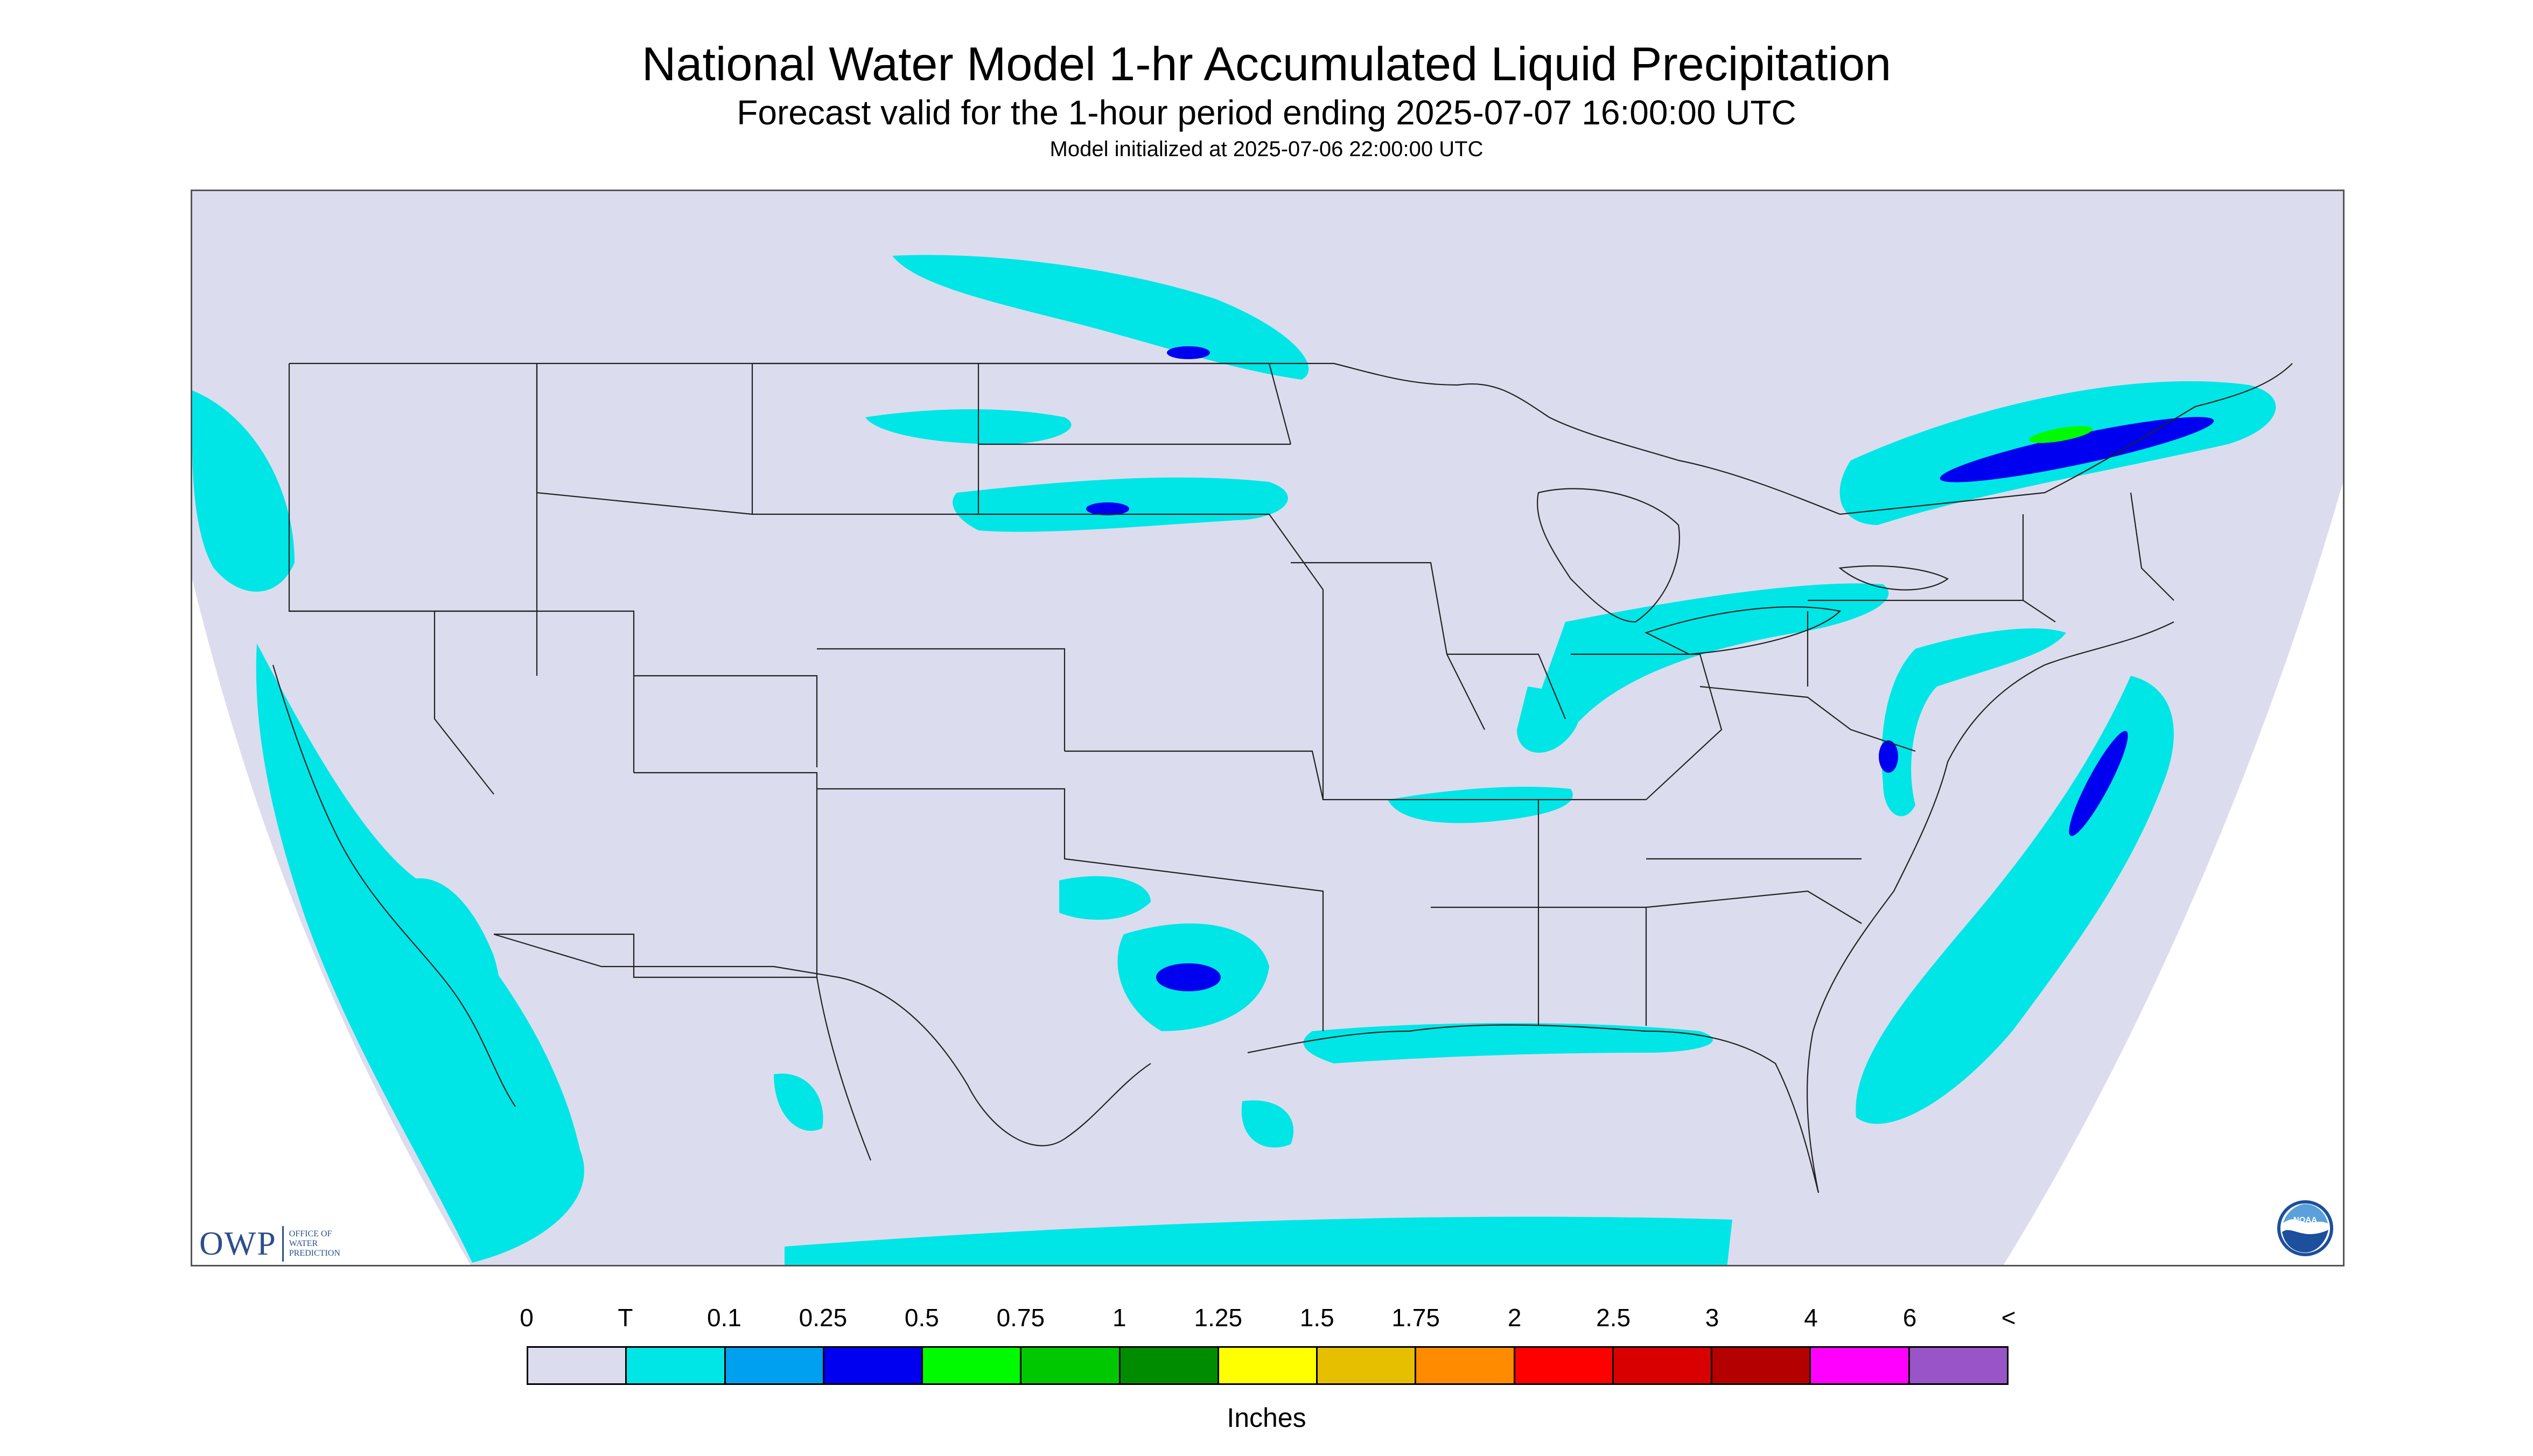  Describe the element at coordinates (1266, 1418) in the screenshot. I see `colorbar-units: Inches` at that location.